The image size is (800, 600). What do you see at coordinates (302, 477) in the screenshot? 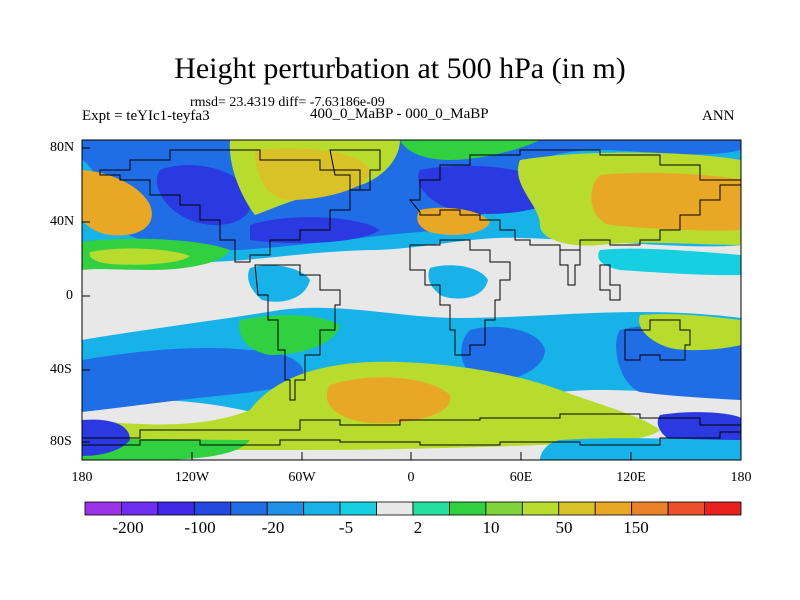
I see `xlabel-60w: 60W` at bounding box center [302, 477].